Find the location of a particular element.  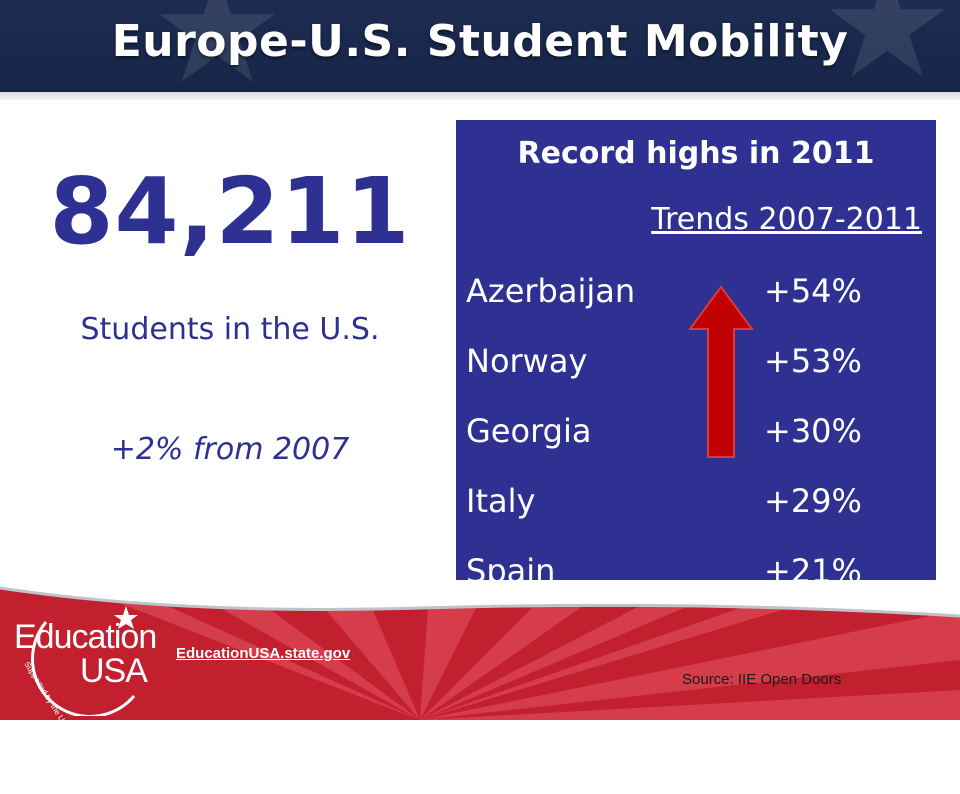

educationusa-site-link: EducationUSA.state.gov is located at coordinates (263, 653).